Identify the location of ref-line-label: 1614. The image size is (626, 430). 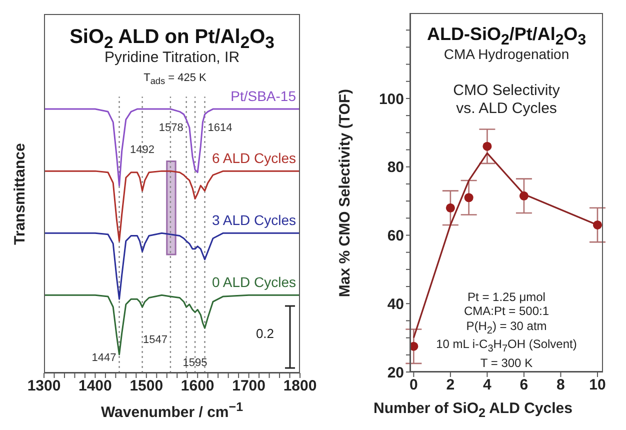
(220, 128).